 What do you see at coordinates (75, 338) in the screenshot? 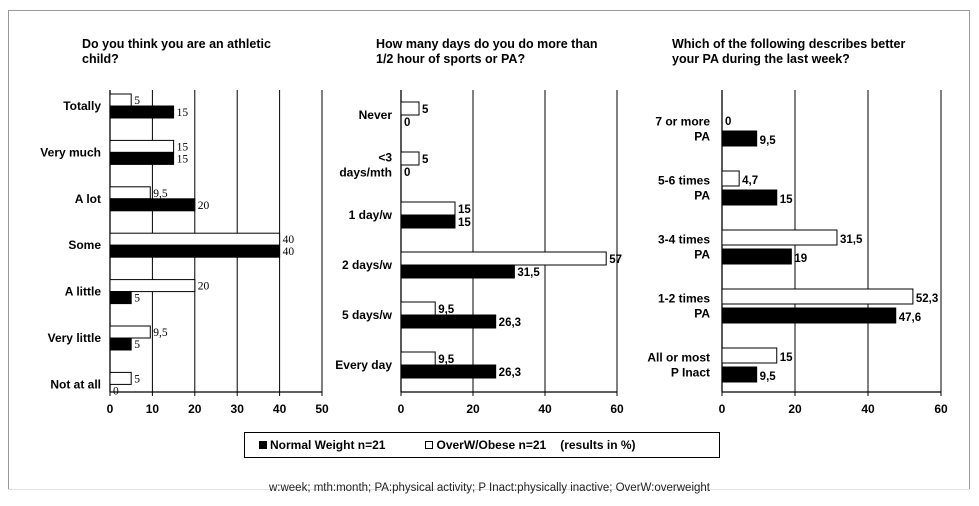
I see `chart1-category-label: Very little` at bounding box center [75, 338].